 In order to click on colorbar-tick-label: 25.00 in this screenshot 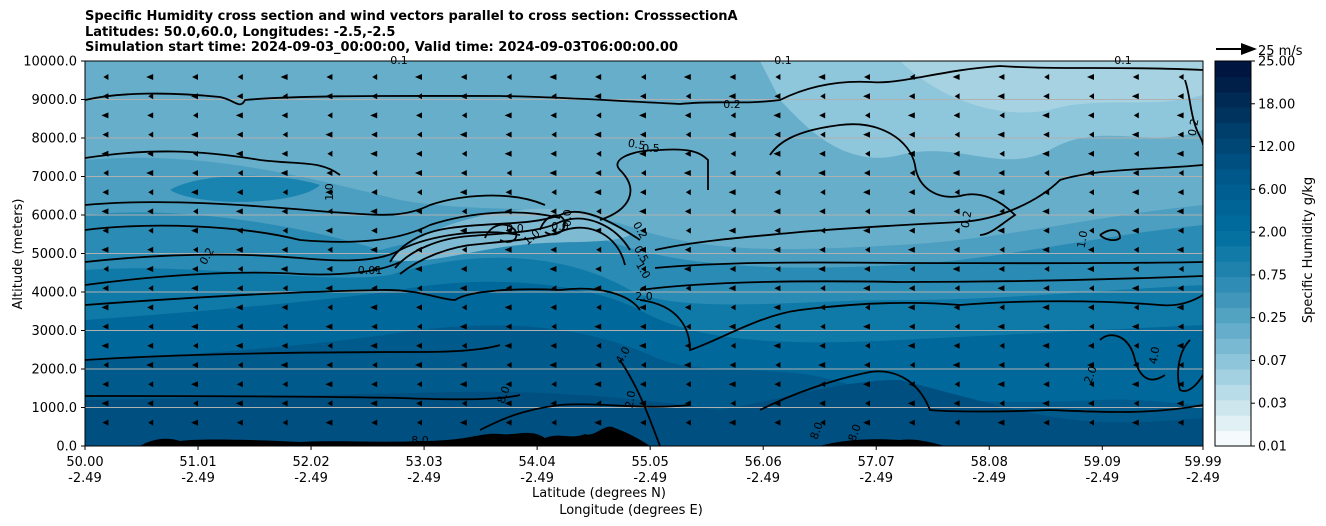, I will do `click(1276, 62)`.